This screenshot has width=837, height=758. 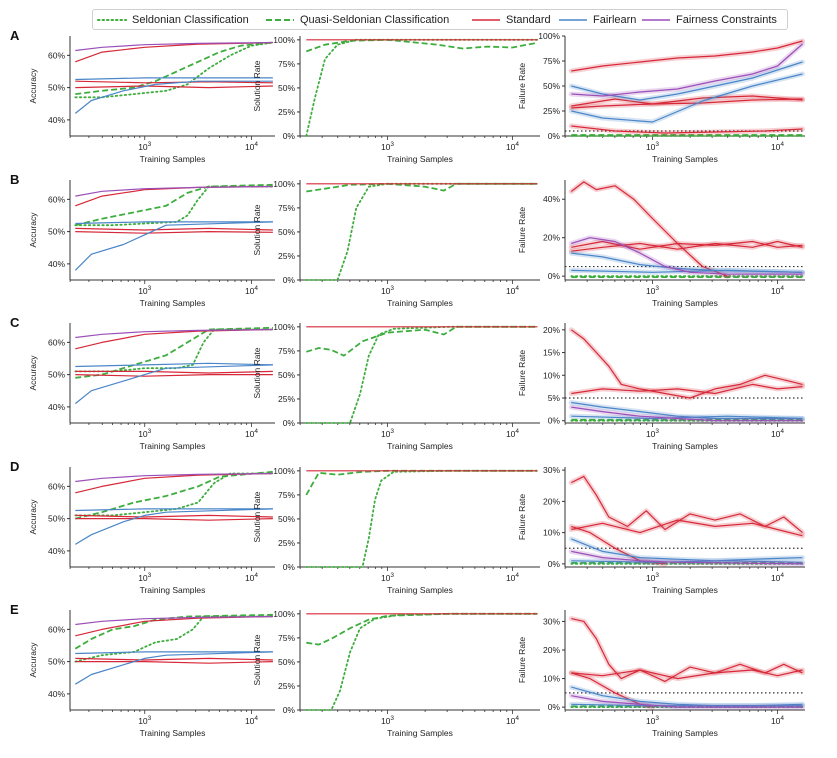 What do you see at coordinates (33, 660) in the screenshot?
I see `y-axis-title: Accuracy` at bounding box center [33, 660].